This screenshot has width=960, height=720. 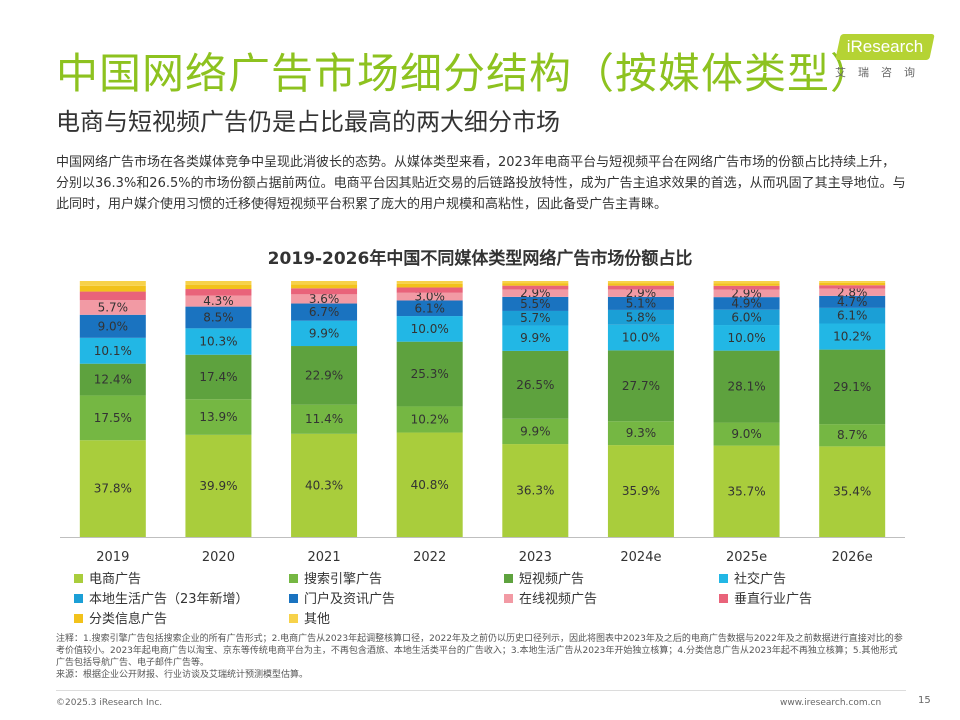 I want to click on source-text: 来源：根据企业公开财报、行业访谈及艾瑞统计预测模型估算。, so click(x=182, y=675).